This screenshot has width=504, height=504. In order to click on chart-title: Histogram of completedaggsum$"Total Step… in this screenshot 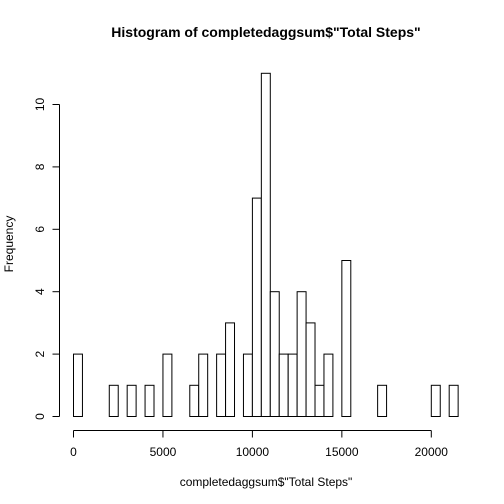, I will do `click(265, 32)`.